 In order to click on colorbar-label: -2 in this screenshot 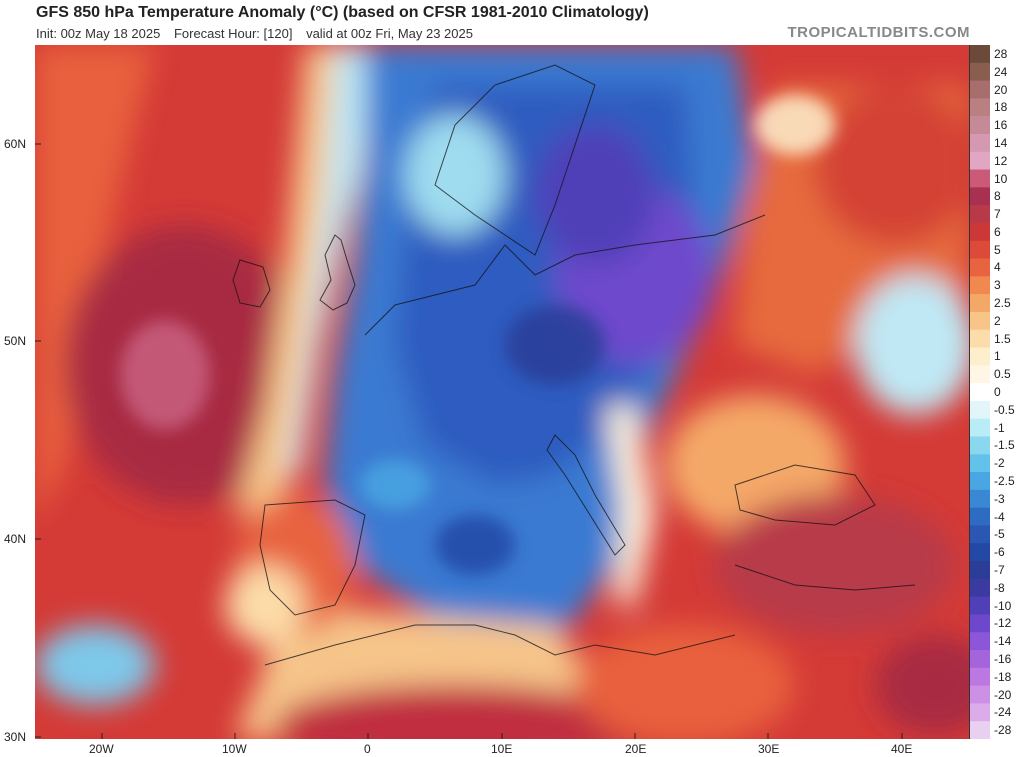, I will do `click(999, 463)`.